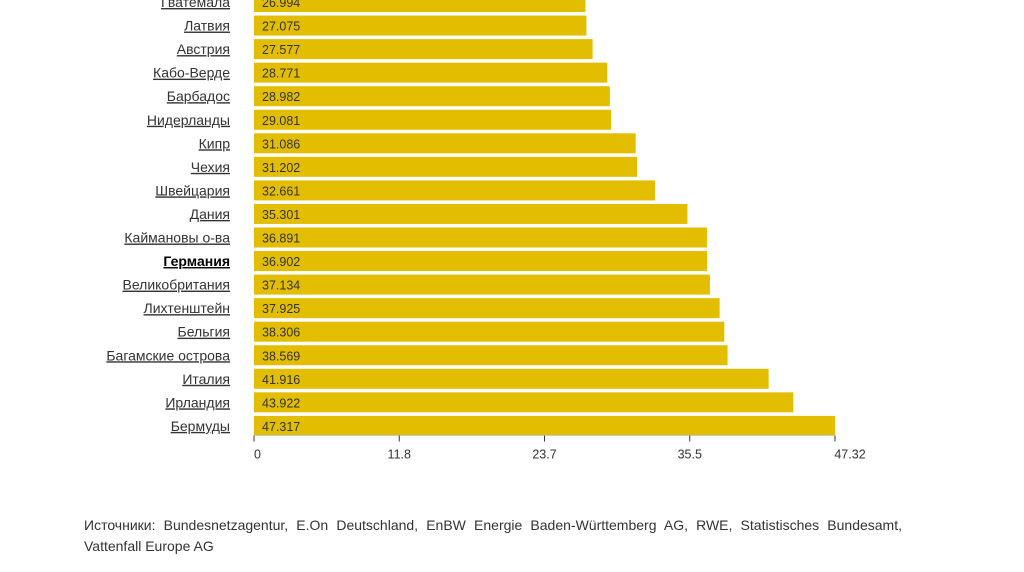 The width and height of the screenshot is (1024, 572). What do you see at coordinates (281, 380) in the screenshot?
I see `value-label-16: 41.916` at bounding box center [281, 380].